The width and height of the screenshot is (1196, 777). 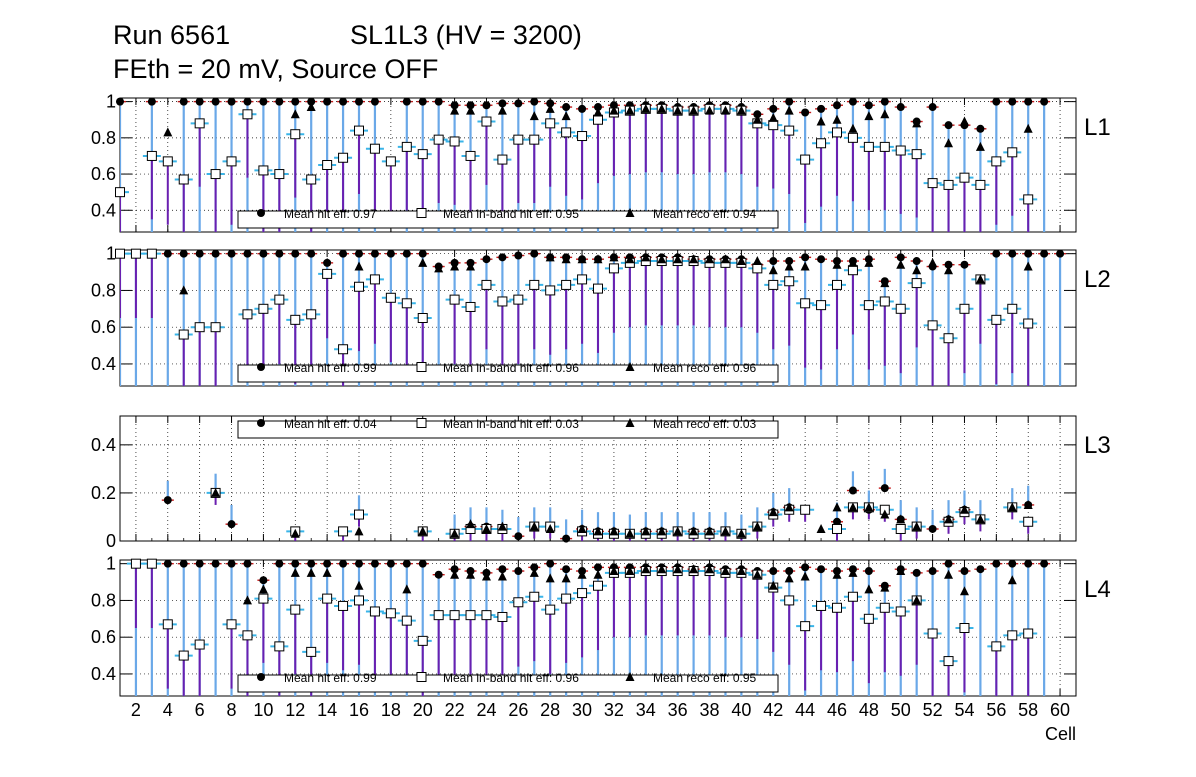 What do you see at coordinates (136, 710) in the screenshot?
I see `x-tick-label: 2` at bounding box center [136, 710].